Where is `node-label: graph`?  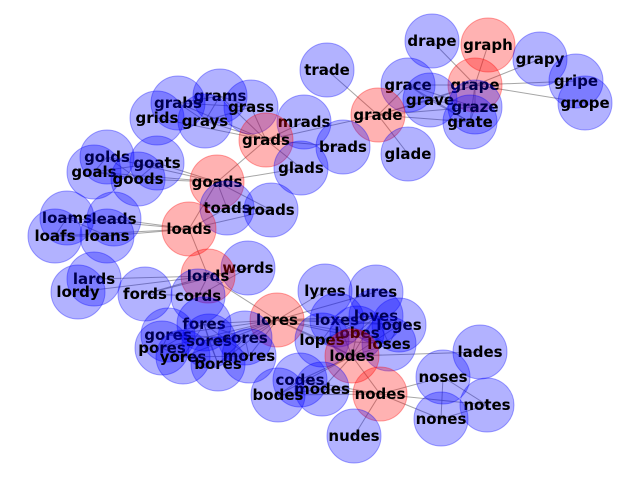
node-label: graph is located at coordinates (488, 45).